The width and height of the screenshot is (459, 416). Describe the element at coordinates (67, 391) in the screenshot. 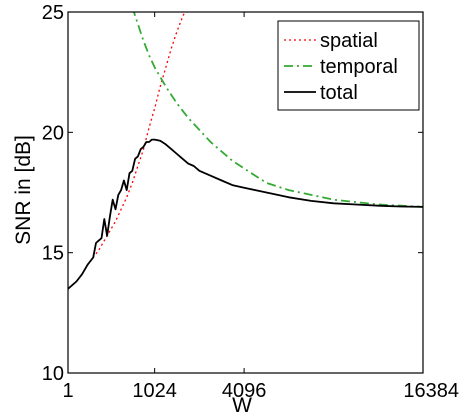

I see `x-tick-label: 1` at that location.